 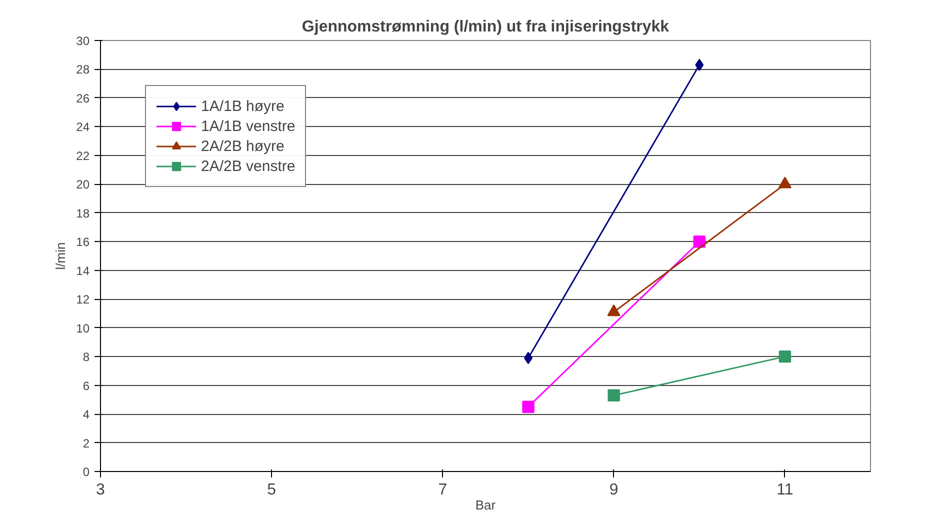 What do you see at coordinates (83, 41) in the screenshot?
I see `y-tick-label: 30` at bounding box center [83, 41].